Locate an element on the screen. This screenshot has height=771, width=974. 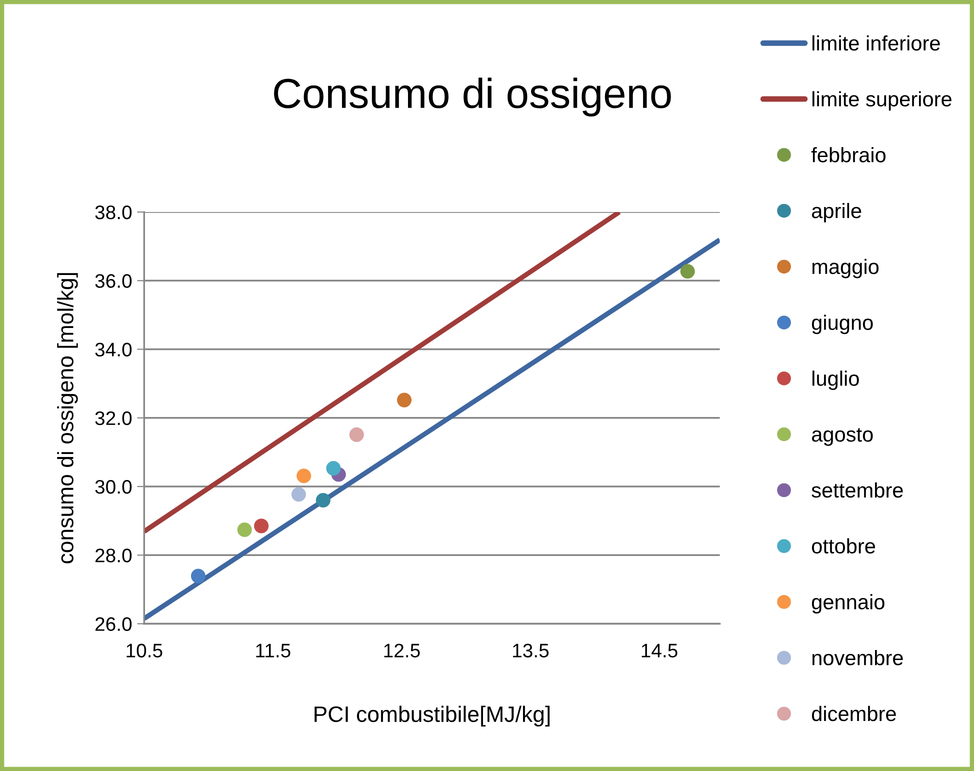
legend-label: febbraio is located at coordinates (848, 154).